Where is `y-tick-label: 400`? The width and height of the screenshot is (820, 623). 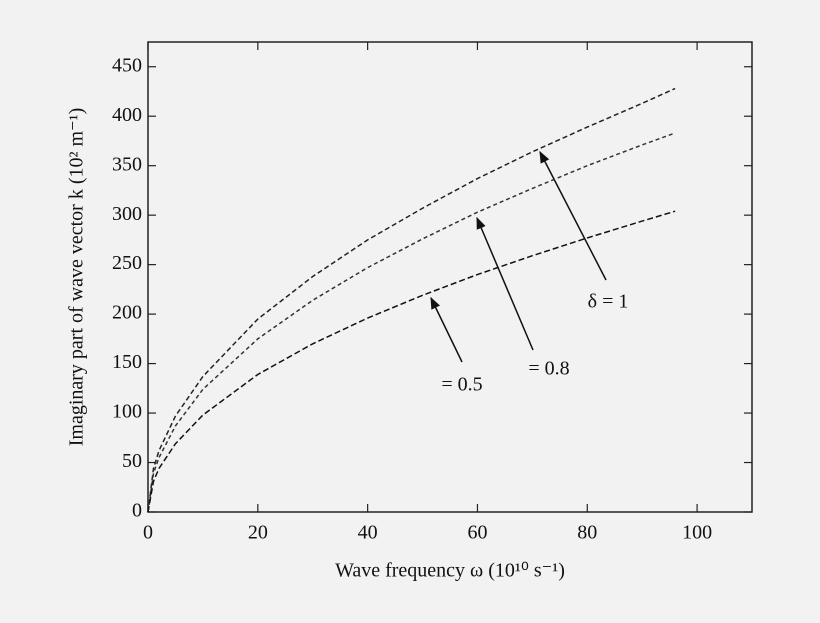
y-tick-label: 400 is located at coordinates (127, 115).